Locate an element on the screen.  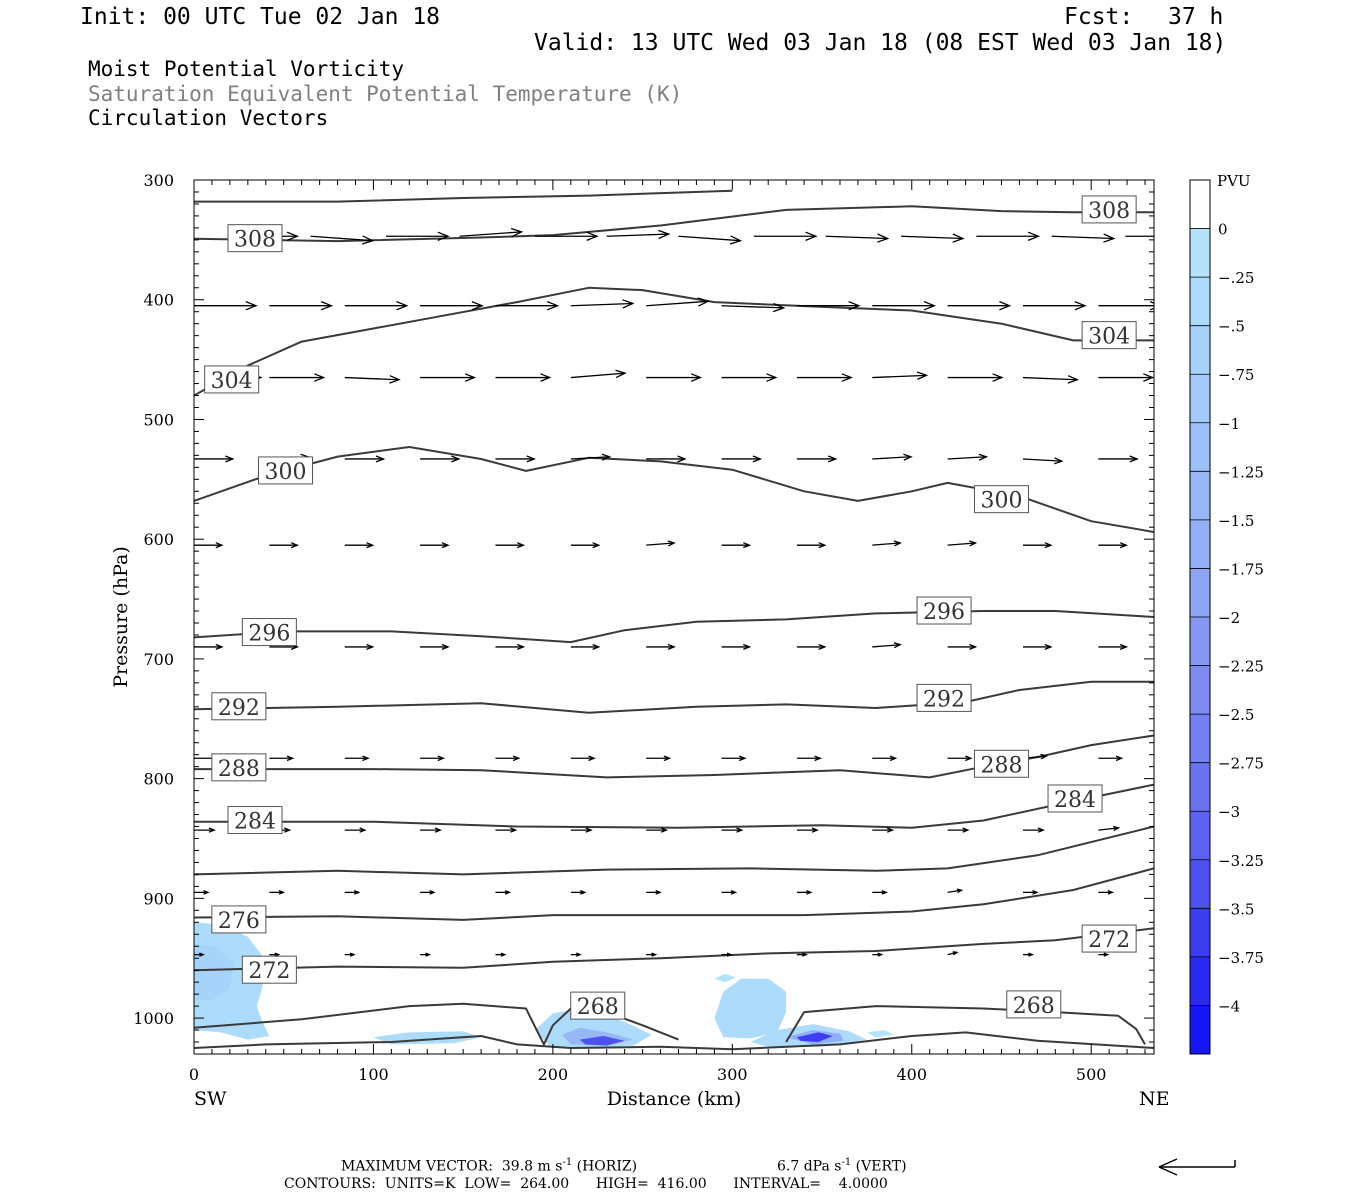
ne-label: NE is located at coordinates (1154, 1099).